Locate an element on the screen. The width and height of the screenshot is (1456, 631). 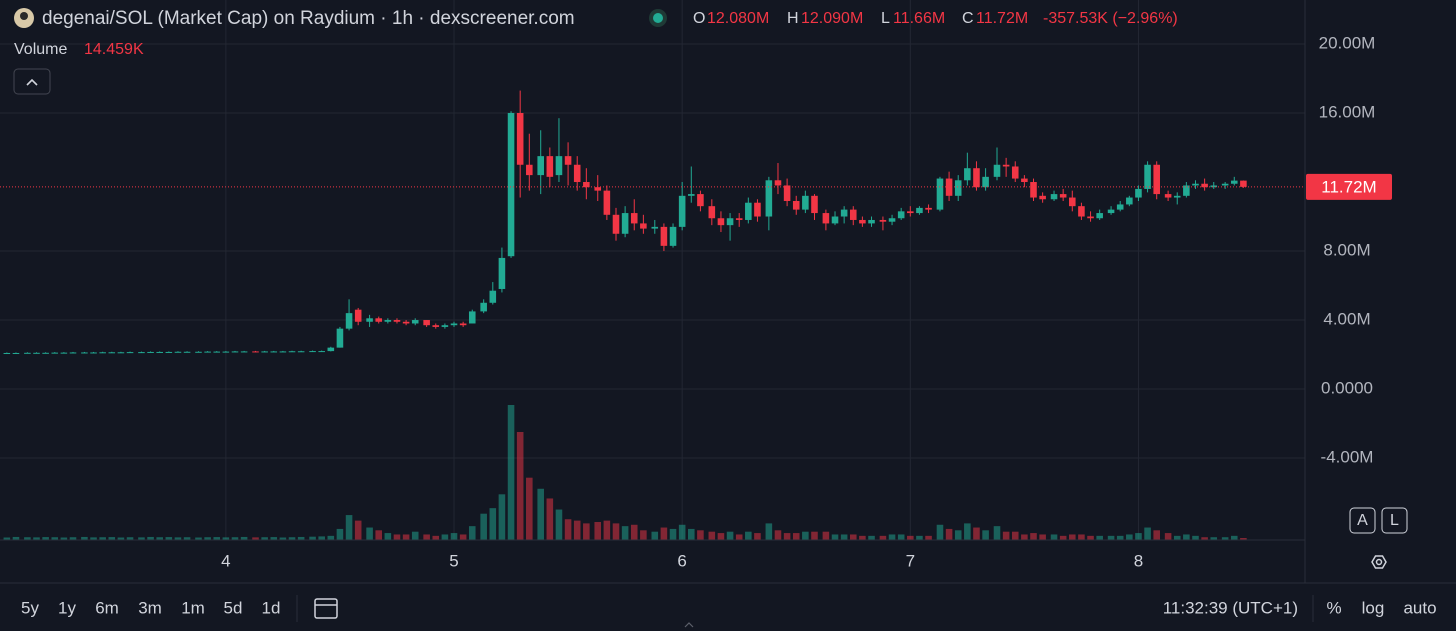
timeframe-button: 5d is located at coordinates (233, 607).